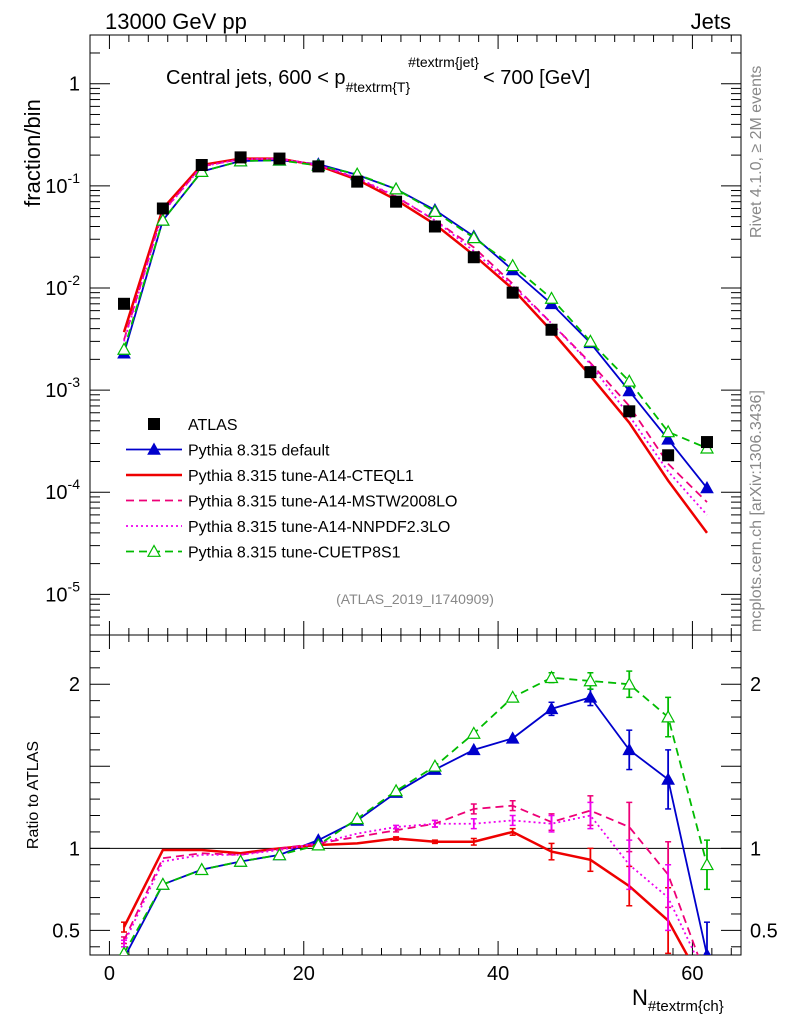 The width and height of the screenshot is (786, 1024). Describe the element at coordinates (62, 286) in the screenshot. I see `y-tick-label: 10⁻²` at that location.